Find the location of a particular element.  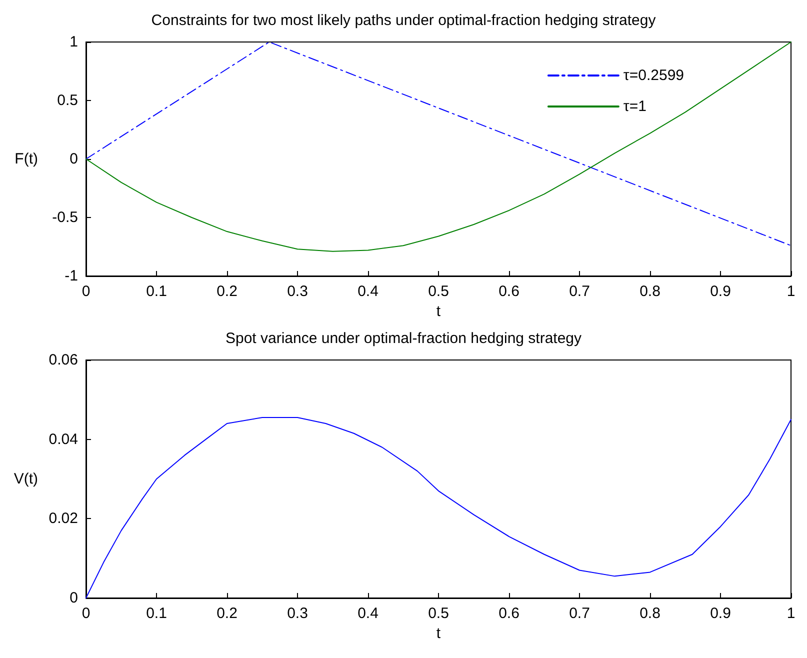

y-tick-label: -1 is located at coordinates (71, 276).